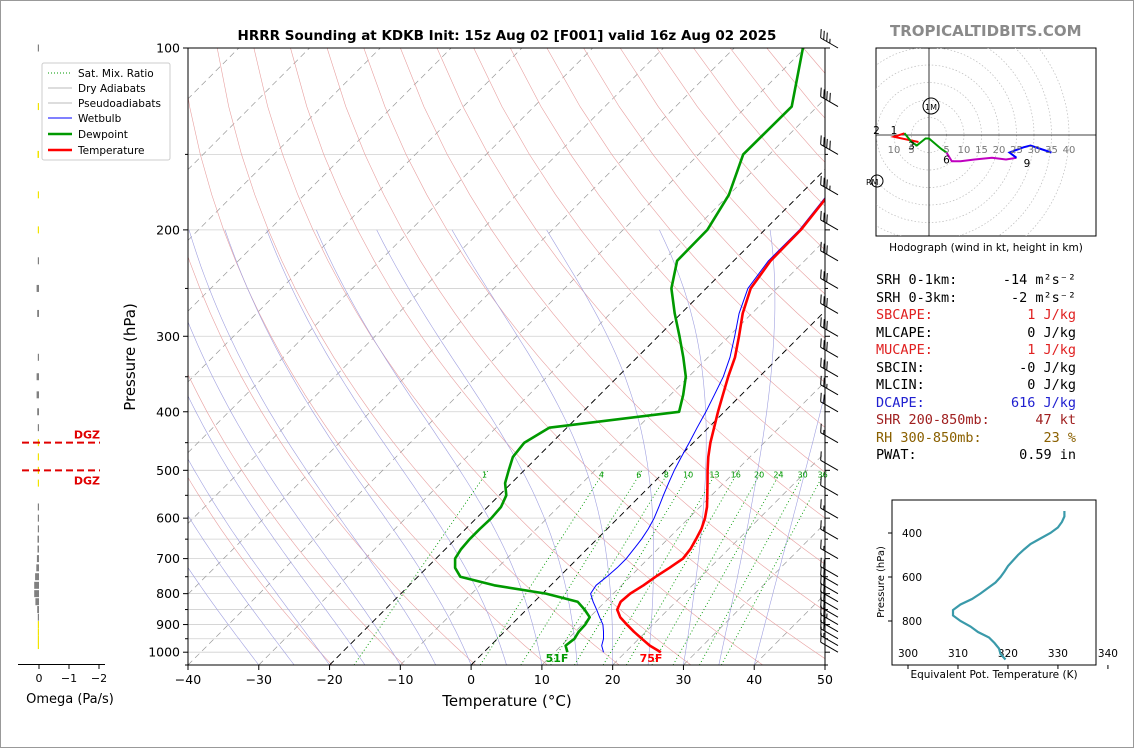  What do you see at coordinates (754, 679) in the screenshot?
I see `x-tick-label: 40` at bounding box center [754, 679].